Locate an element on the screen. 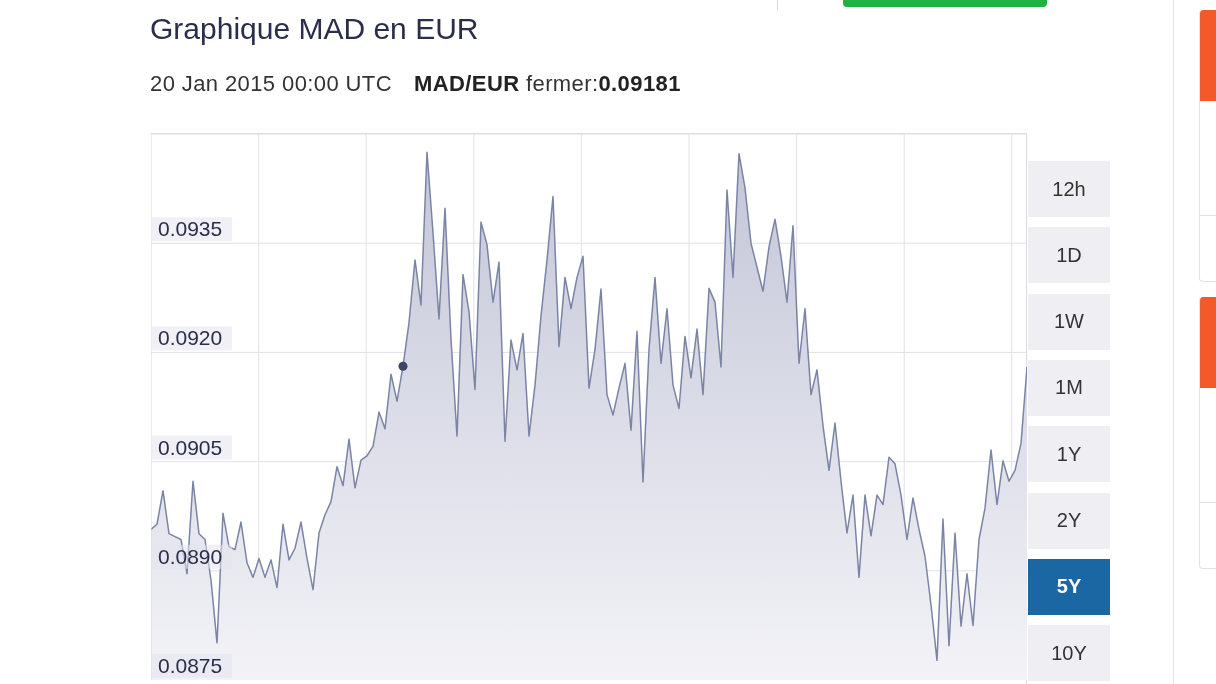  time-range-button: 5Y is located at coordinates (1069, 586).